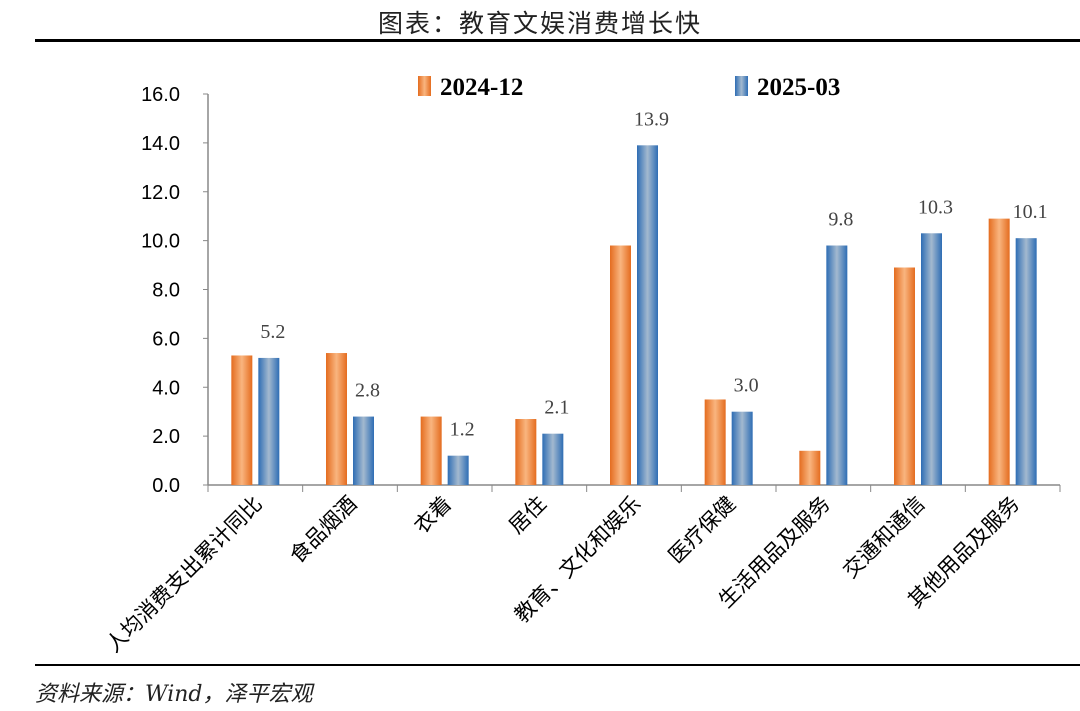 This screenshot has height=711, width=1080. What do you see at coordinates (174, 694) in the screenshot?
I see `source-note: 资料来源：Wind，泽平宏观` at bounding box center [174, 694].